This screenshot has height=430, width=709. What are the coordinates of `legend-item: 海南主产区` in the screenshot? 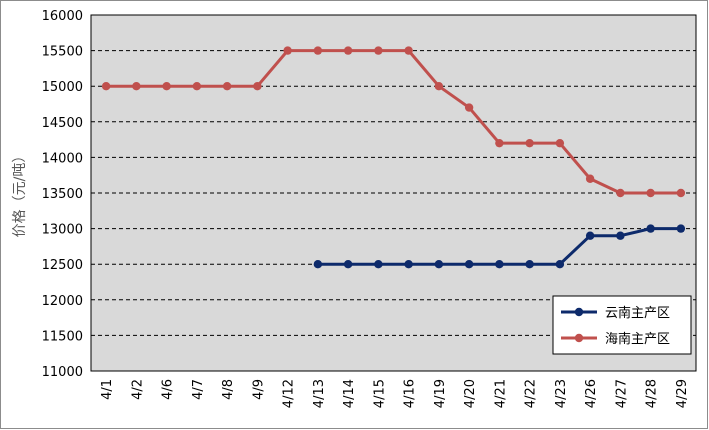 It's located at (615, 339).